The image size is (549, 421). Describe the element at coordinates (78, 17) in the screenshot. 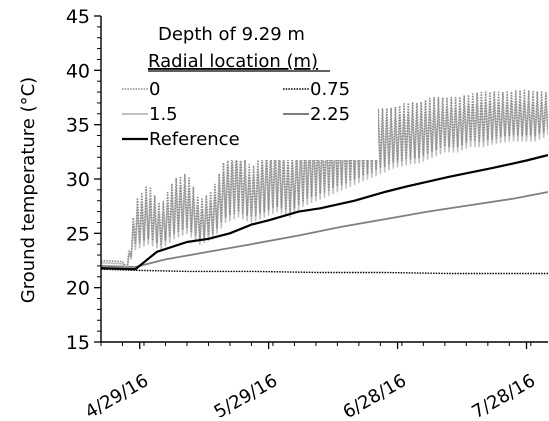

I see `y-tick-label-45: 45` at that location.